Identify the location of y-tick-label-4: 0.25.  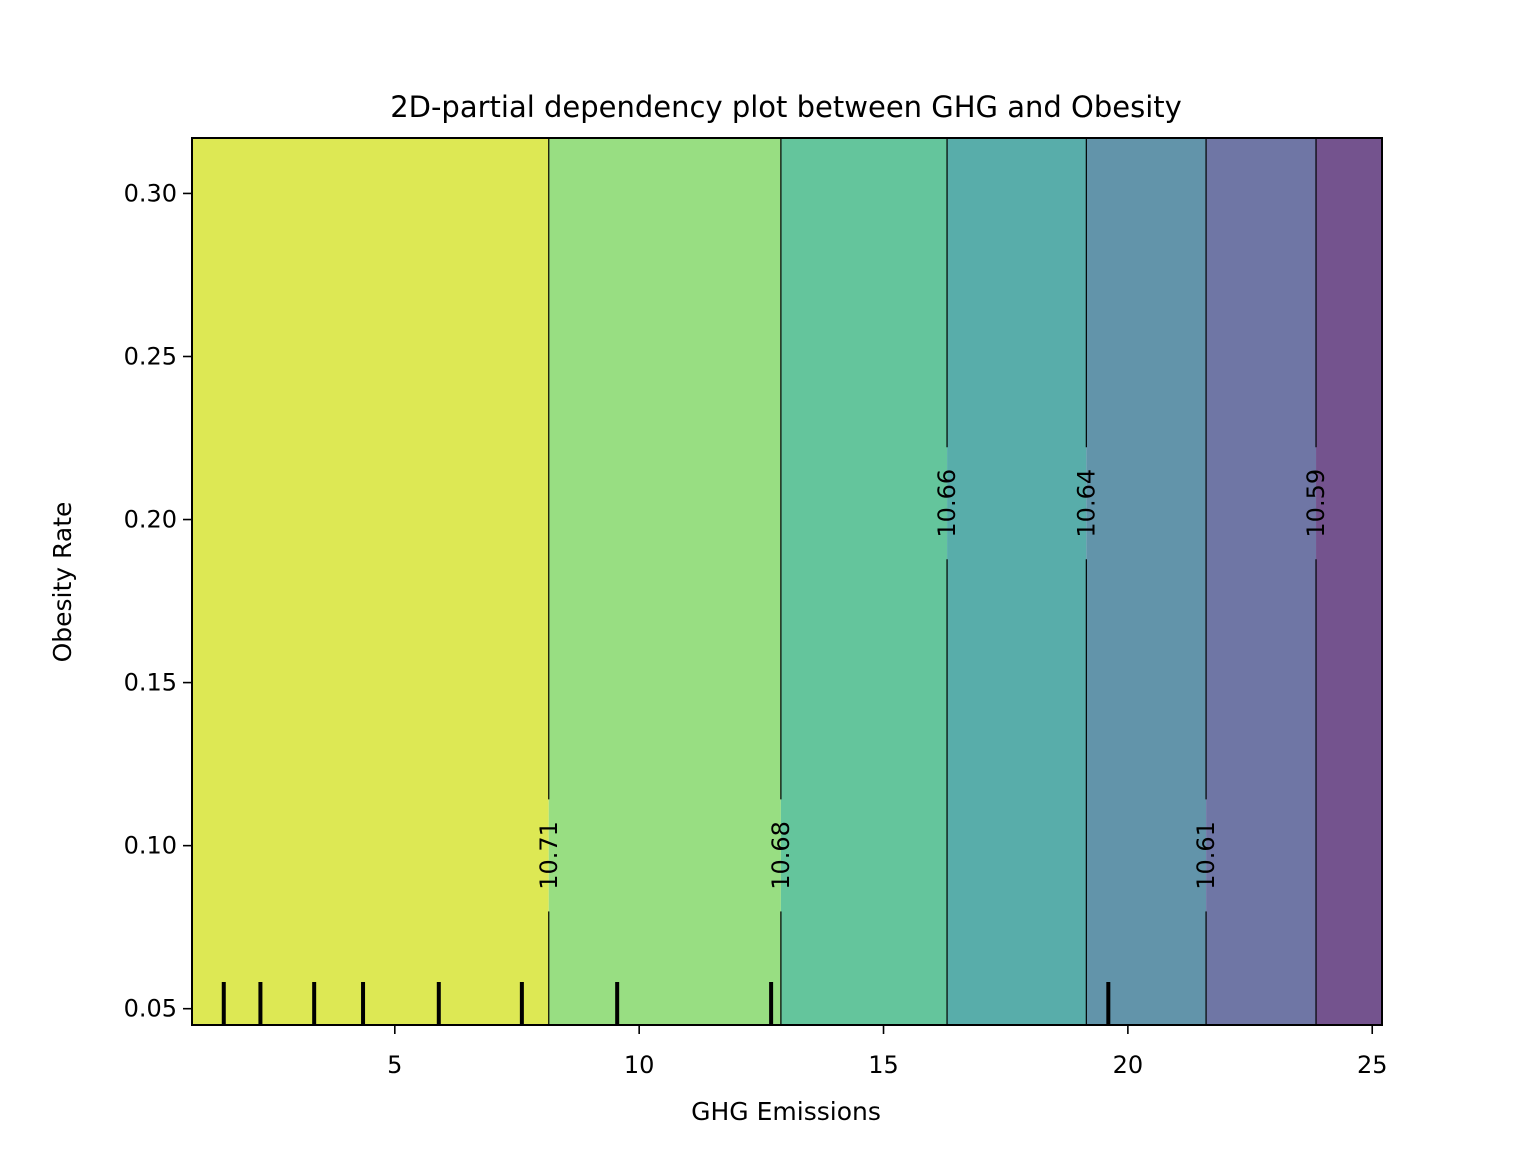
(150, 356).